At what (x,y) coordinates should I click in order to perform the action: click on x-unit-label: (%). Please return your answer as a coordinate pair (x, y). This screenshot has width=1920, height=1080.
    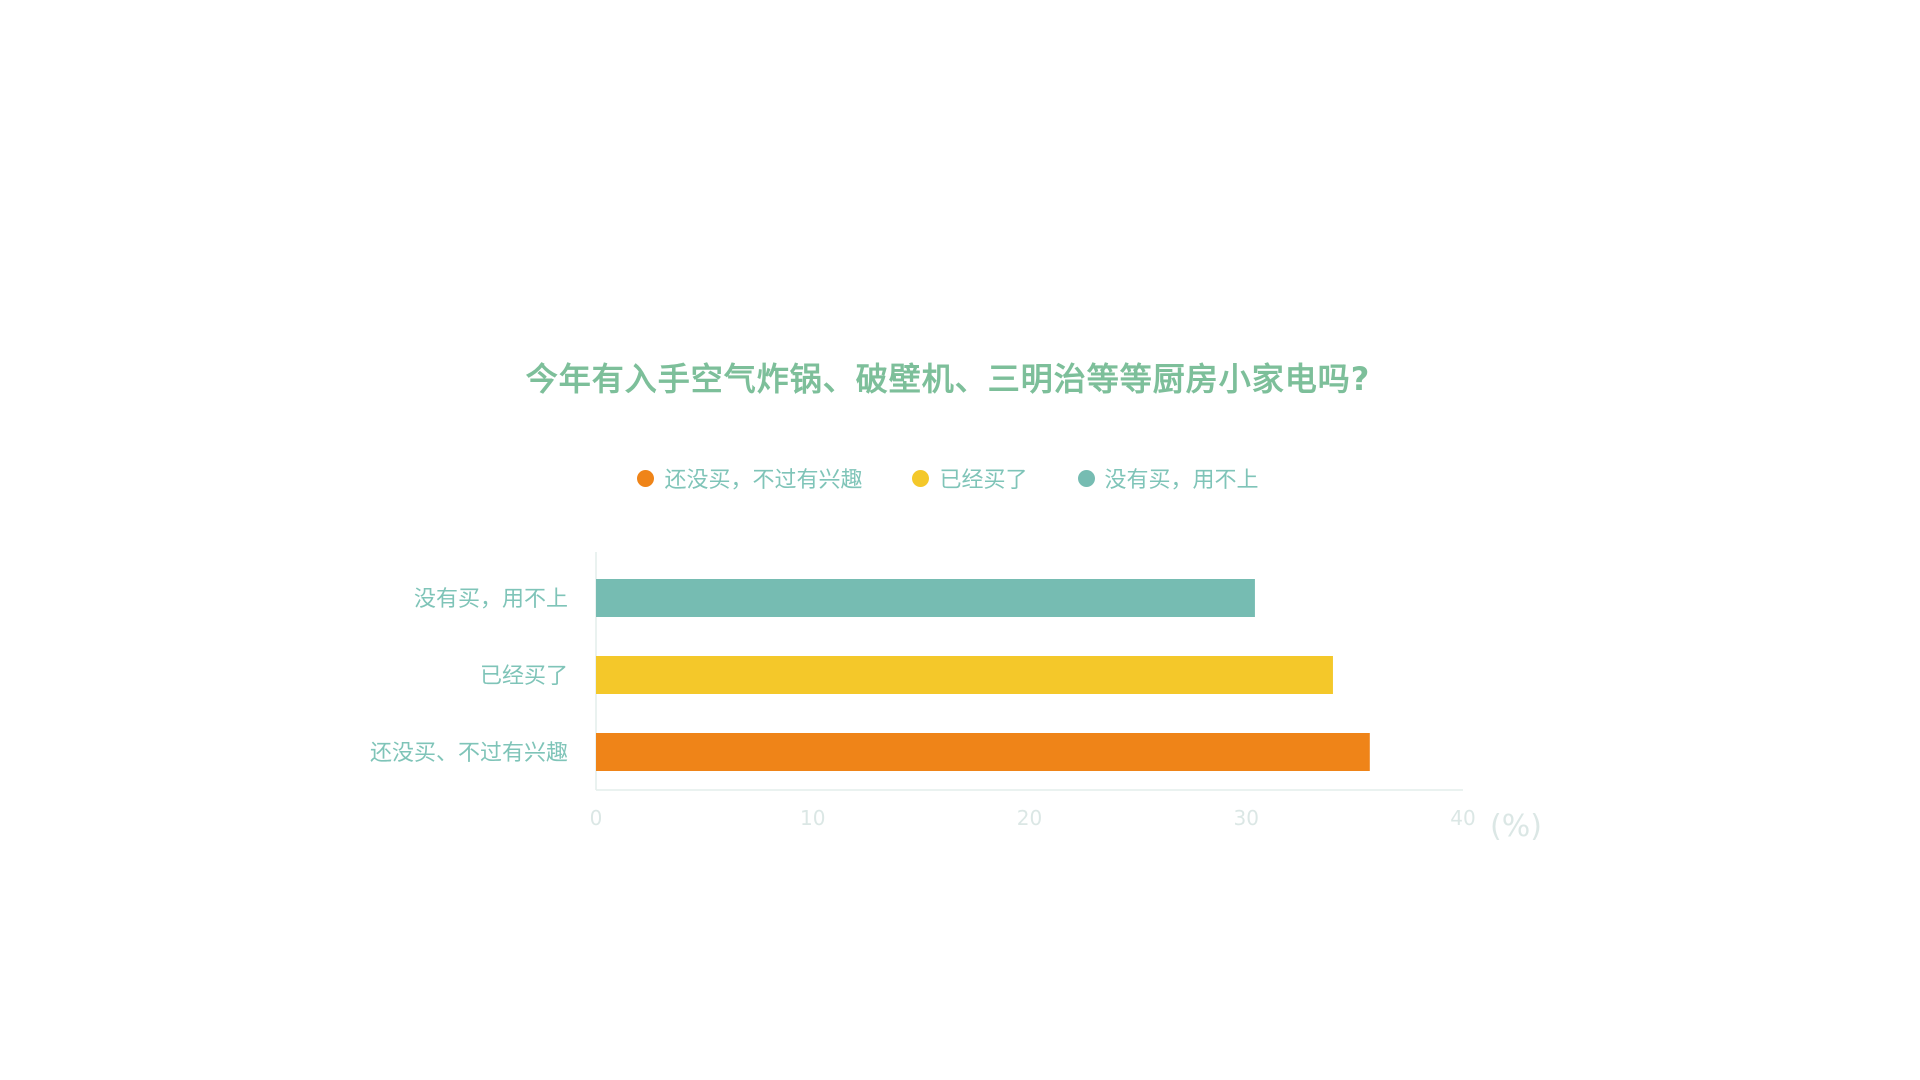
    Looking at the image, I should click on (1516, 826).